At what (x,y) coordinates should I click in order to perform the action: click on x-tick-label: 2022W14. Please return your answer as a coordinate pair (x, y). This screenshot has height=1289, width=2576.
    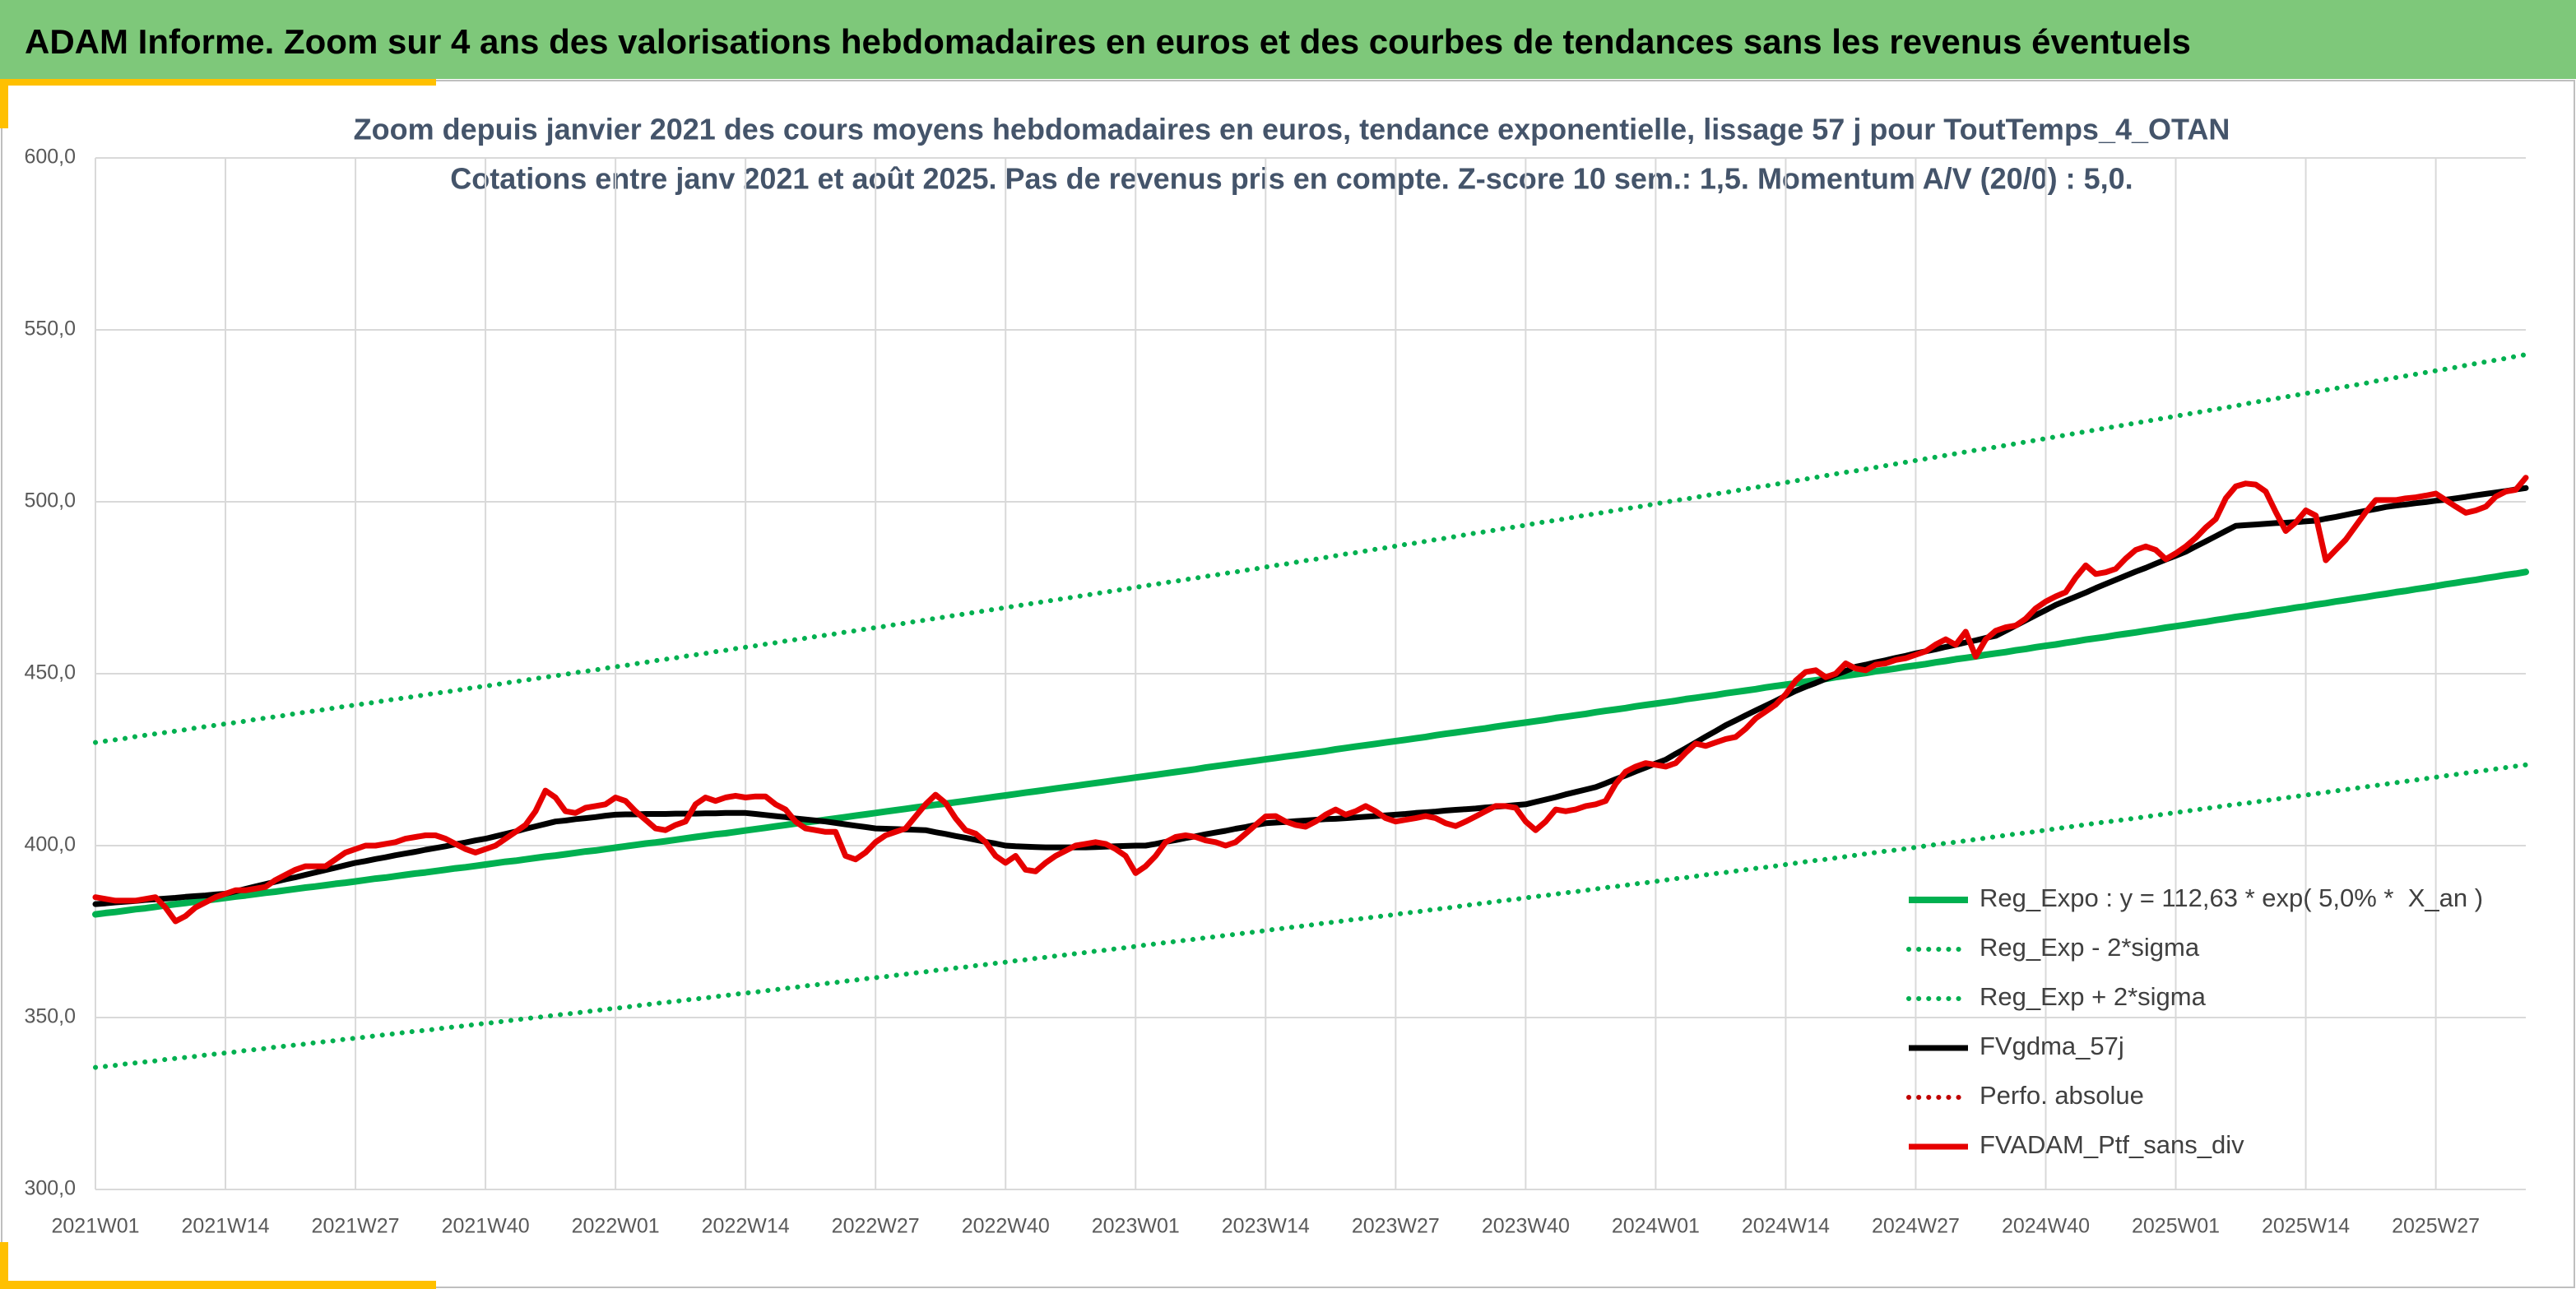
    Looking at the image, I should click on (746, 1226).